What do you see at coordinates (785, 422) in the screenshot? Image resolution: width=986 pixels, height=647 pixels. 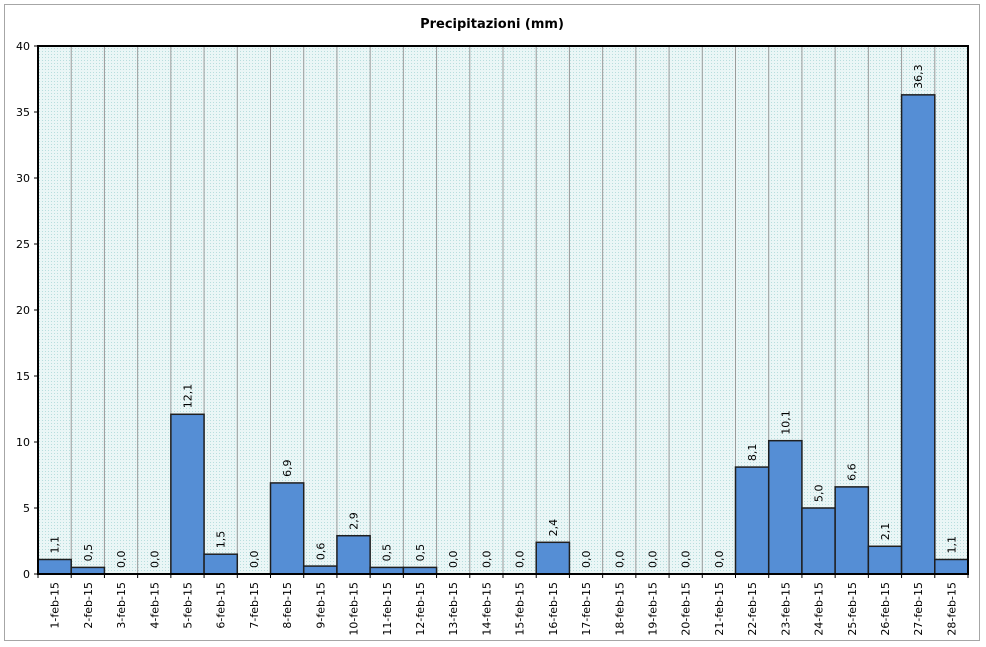 I see `data-label-23-feb-15: 10,1` at bounding box center [785, 422].